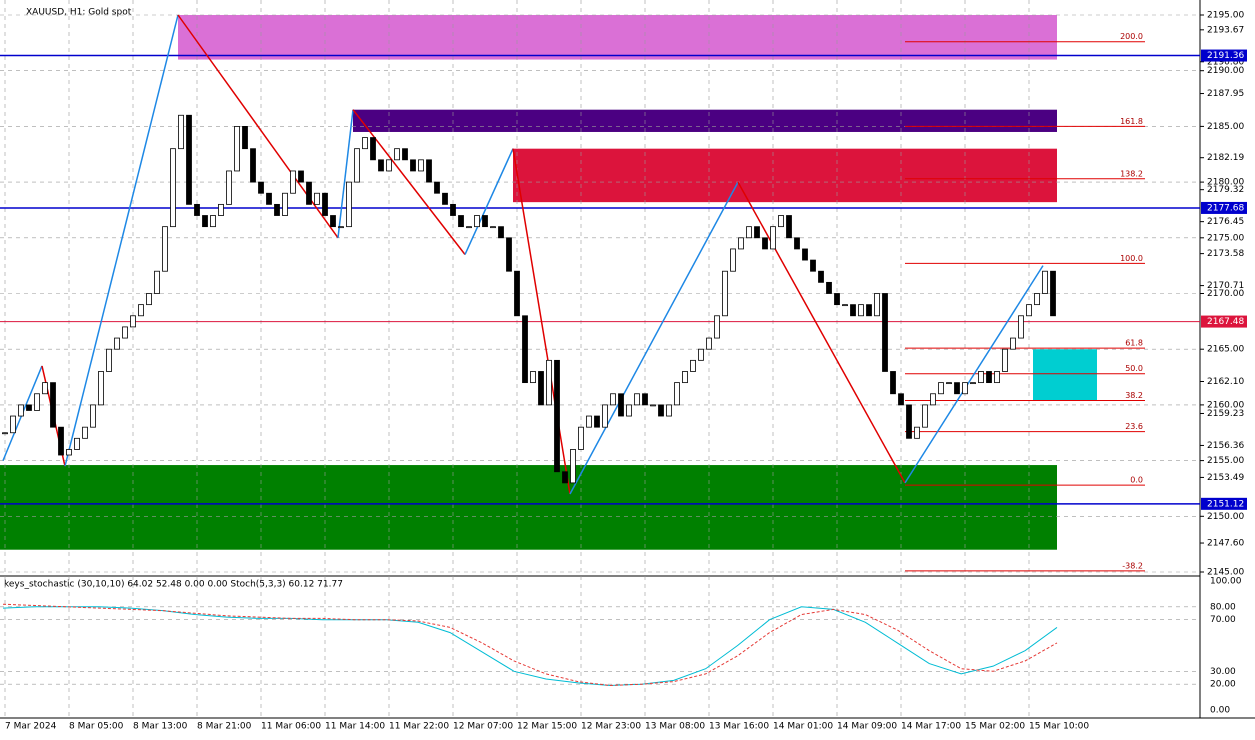 The width and height of the screenshot is (1255, 740). I want to click on x-tick-label: 14 Mar 01:00, so click(803, 727).